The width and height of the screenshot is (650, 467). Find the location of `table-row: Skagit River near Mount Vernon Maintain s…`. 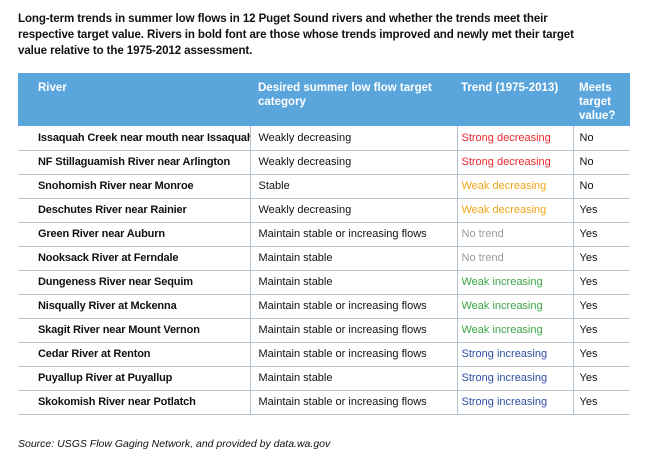

table-row: Skagit River near Mount Vernon Maintain s… is located at coordinates (324, 330).